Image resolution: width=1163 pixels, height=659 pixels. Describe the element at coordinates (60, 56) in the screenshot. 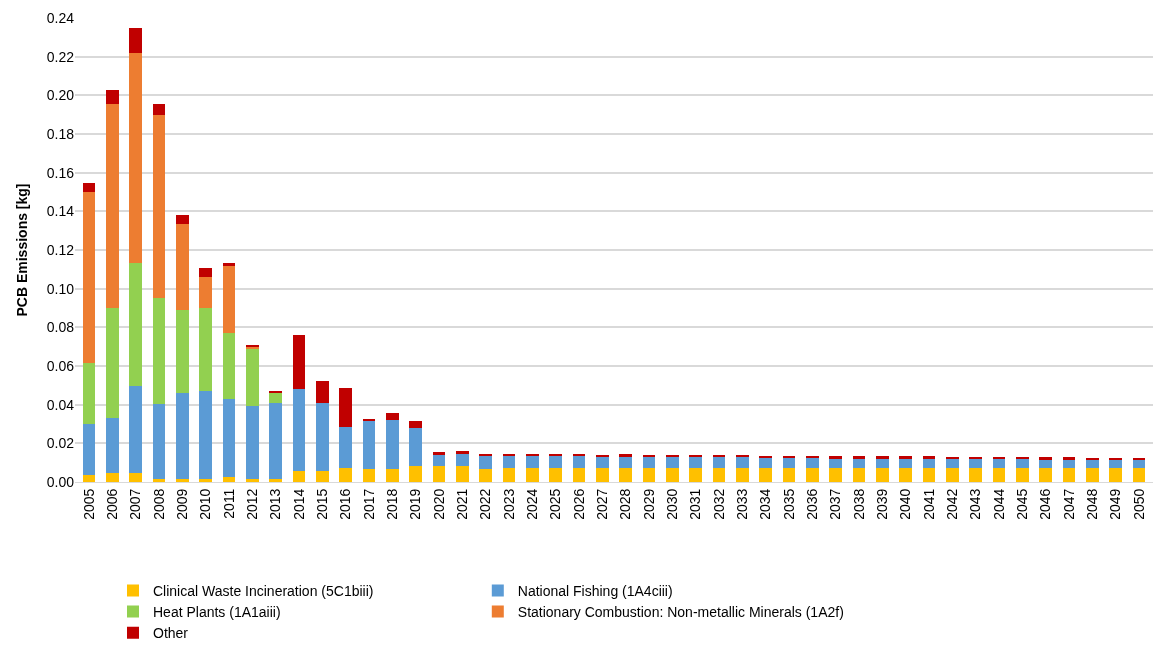

I see `y-tick-label: 0.22` at that location.